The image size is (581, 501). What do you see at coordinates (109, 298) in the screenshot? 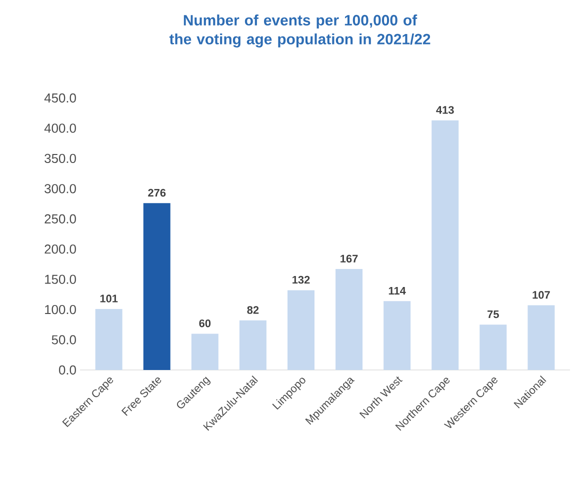
I see `data-label: 101` at bounding box center [109, 298].